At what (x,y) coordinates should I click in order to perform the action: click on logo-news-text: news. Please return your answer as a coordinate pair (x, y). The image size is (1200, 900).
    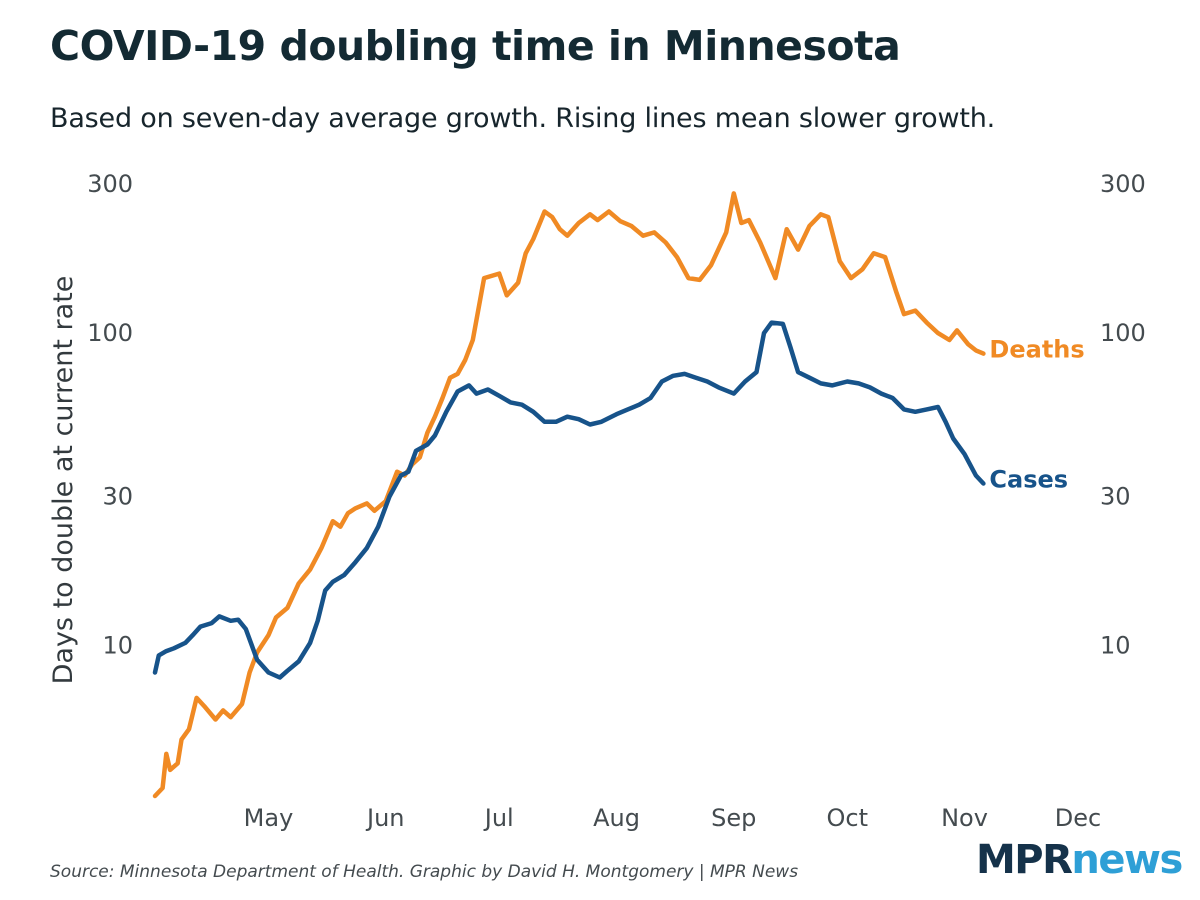
    Looking at the image, I should click on (1127, 860).